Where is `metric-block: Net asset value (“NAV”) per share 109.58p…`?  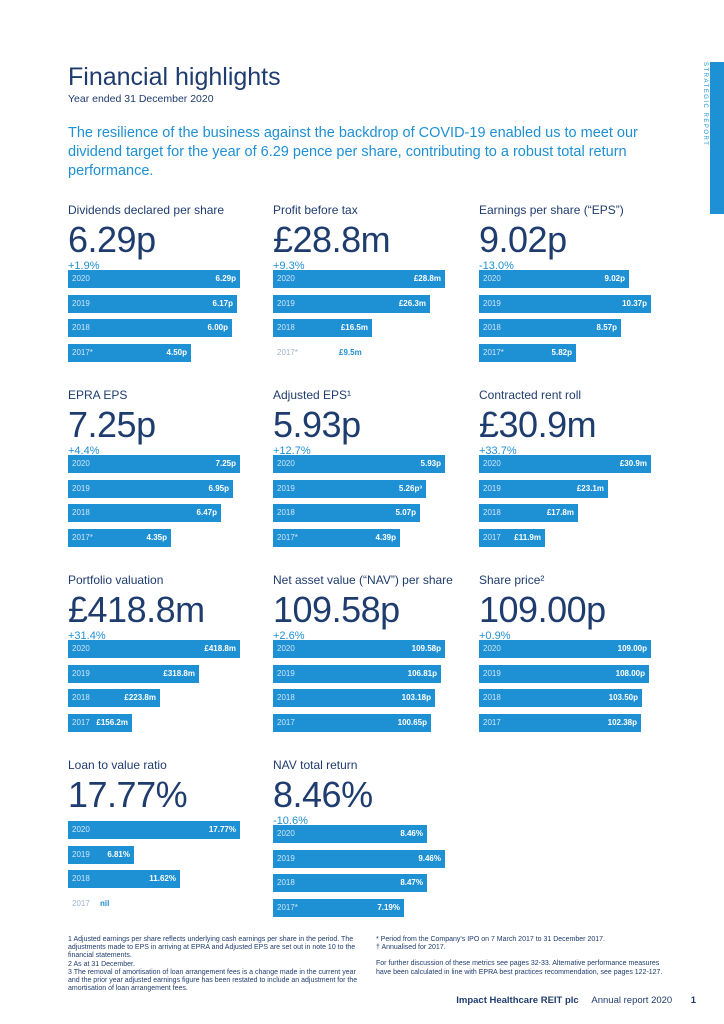
metric-block: Net asset value (“NAV”) per share 109.58p… is located at coordinates (368, 652).